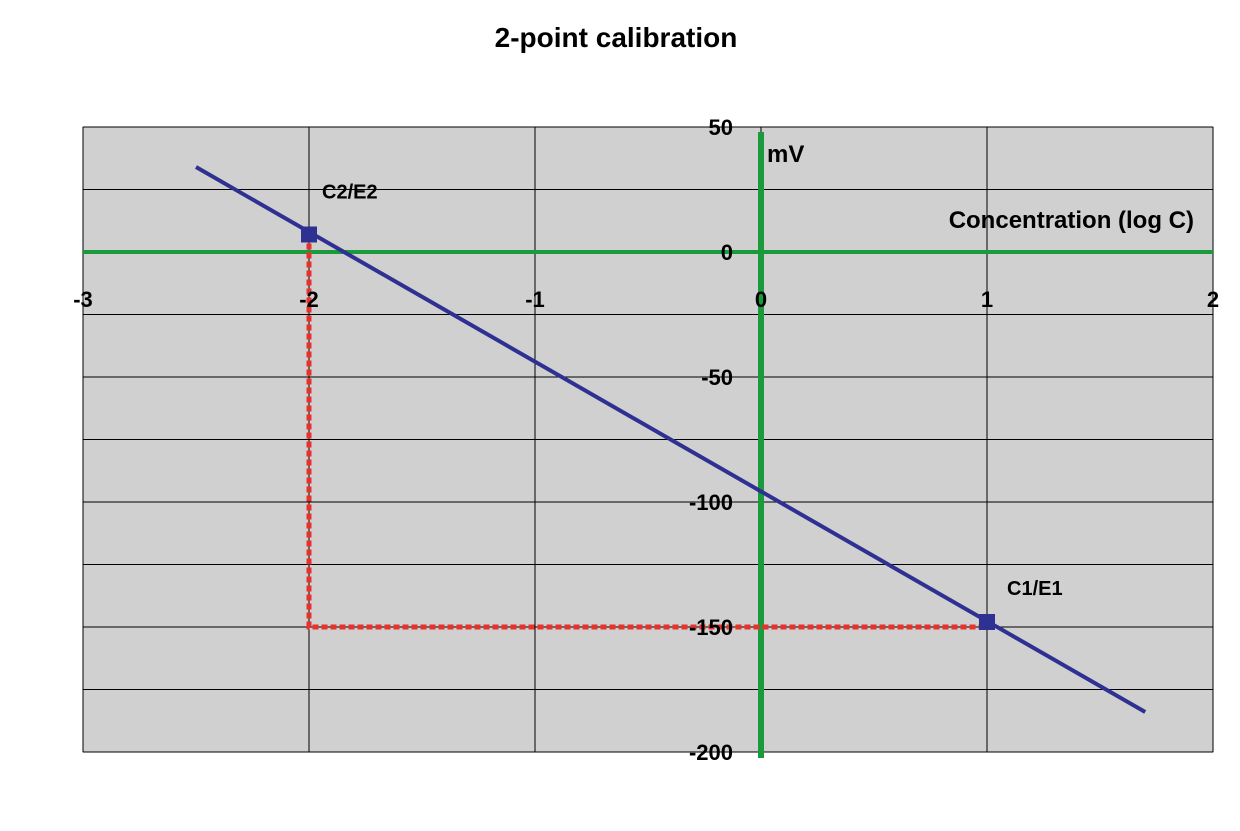  I want to click on x-tick-label: 0, so click(761, 299).